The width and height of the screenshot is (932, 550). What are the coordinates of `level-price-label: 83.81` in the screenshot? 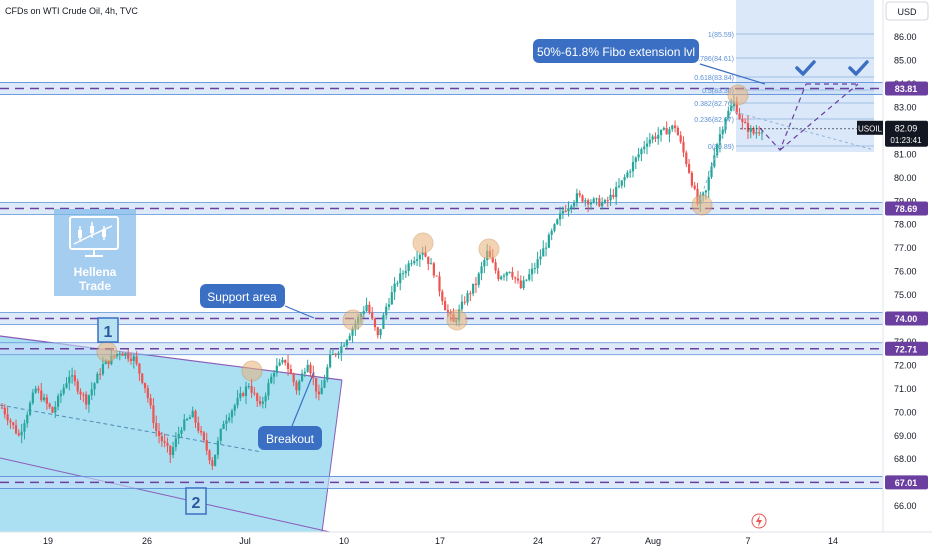 It's located at (906, 89).